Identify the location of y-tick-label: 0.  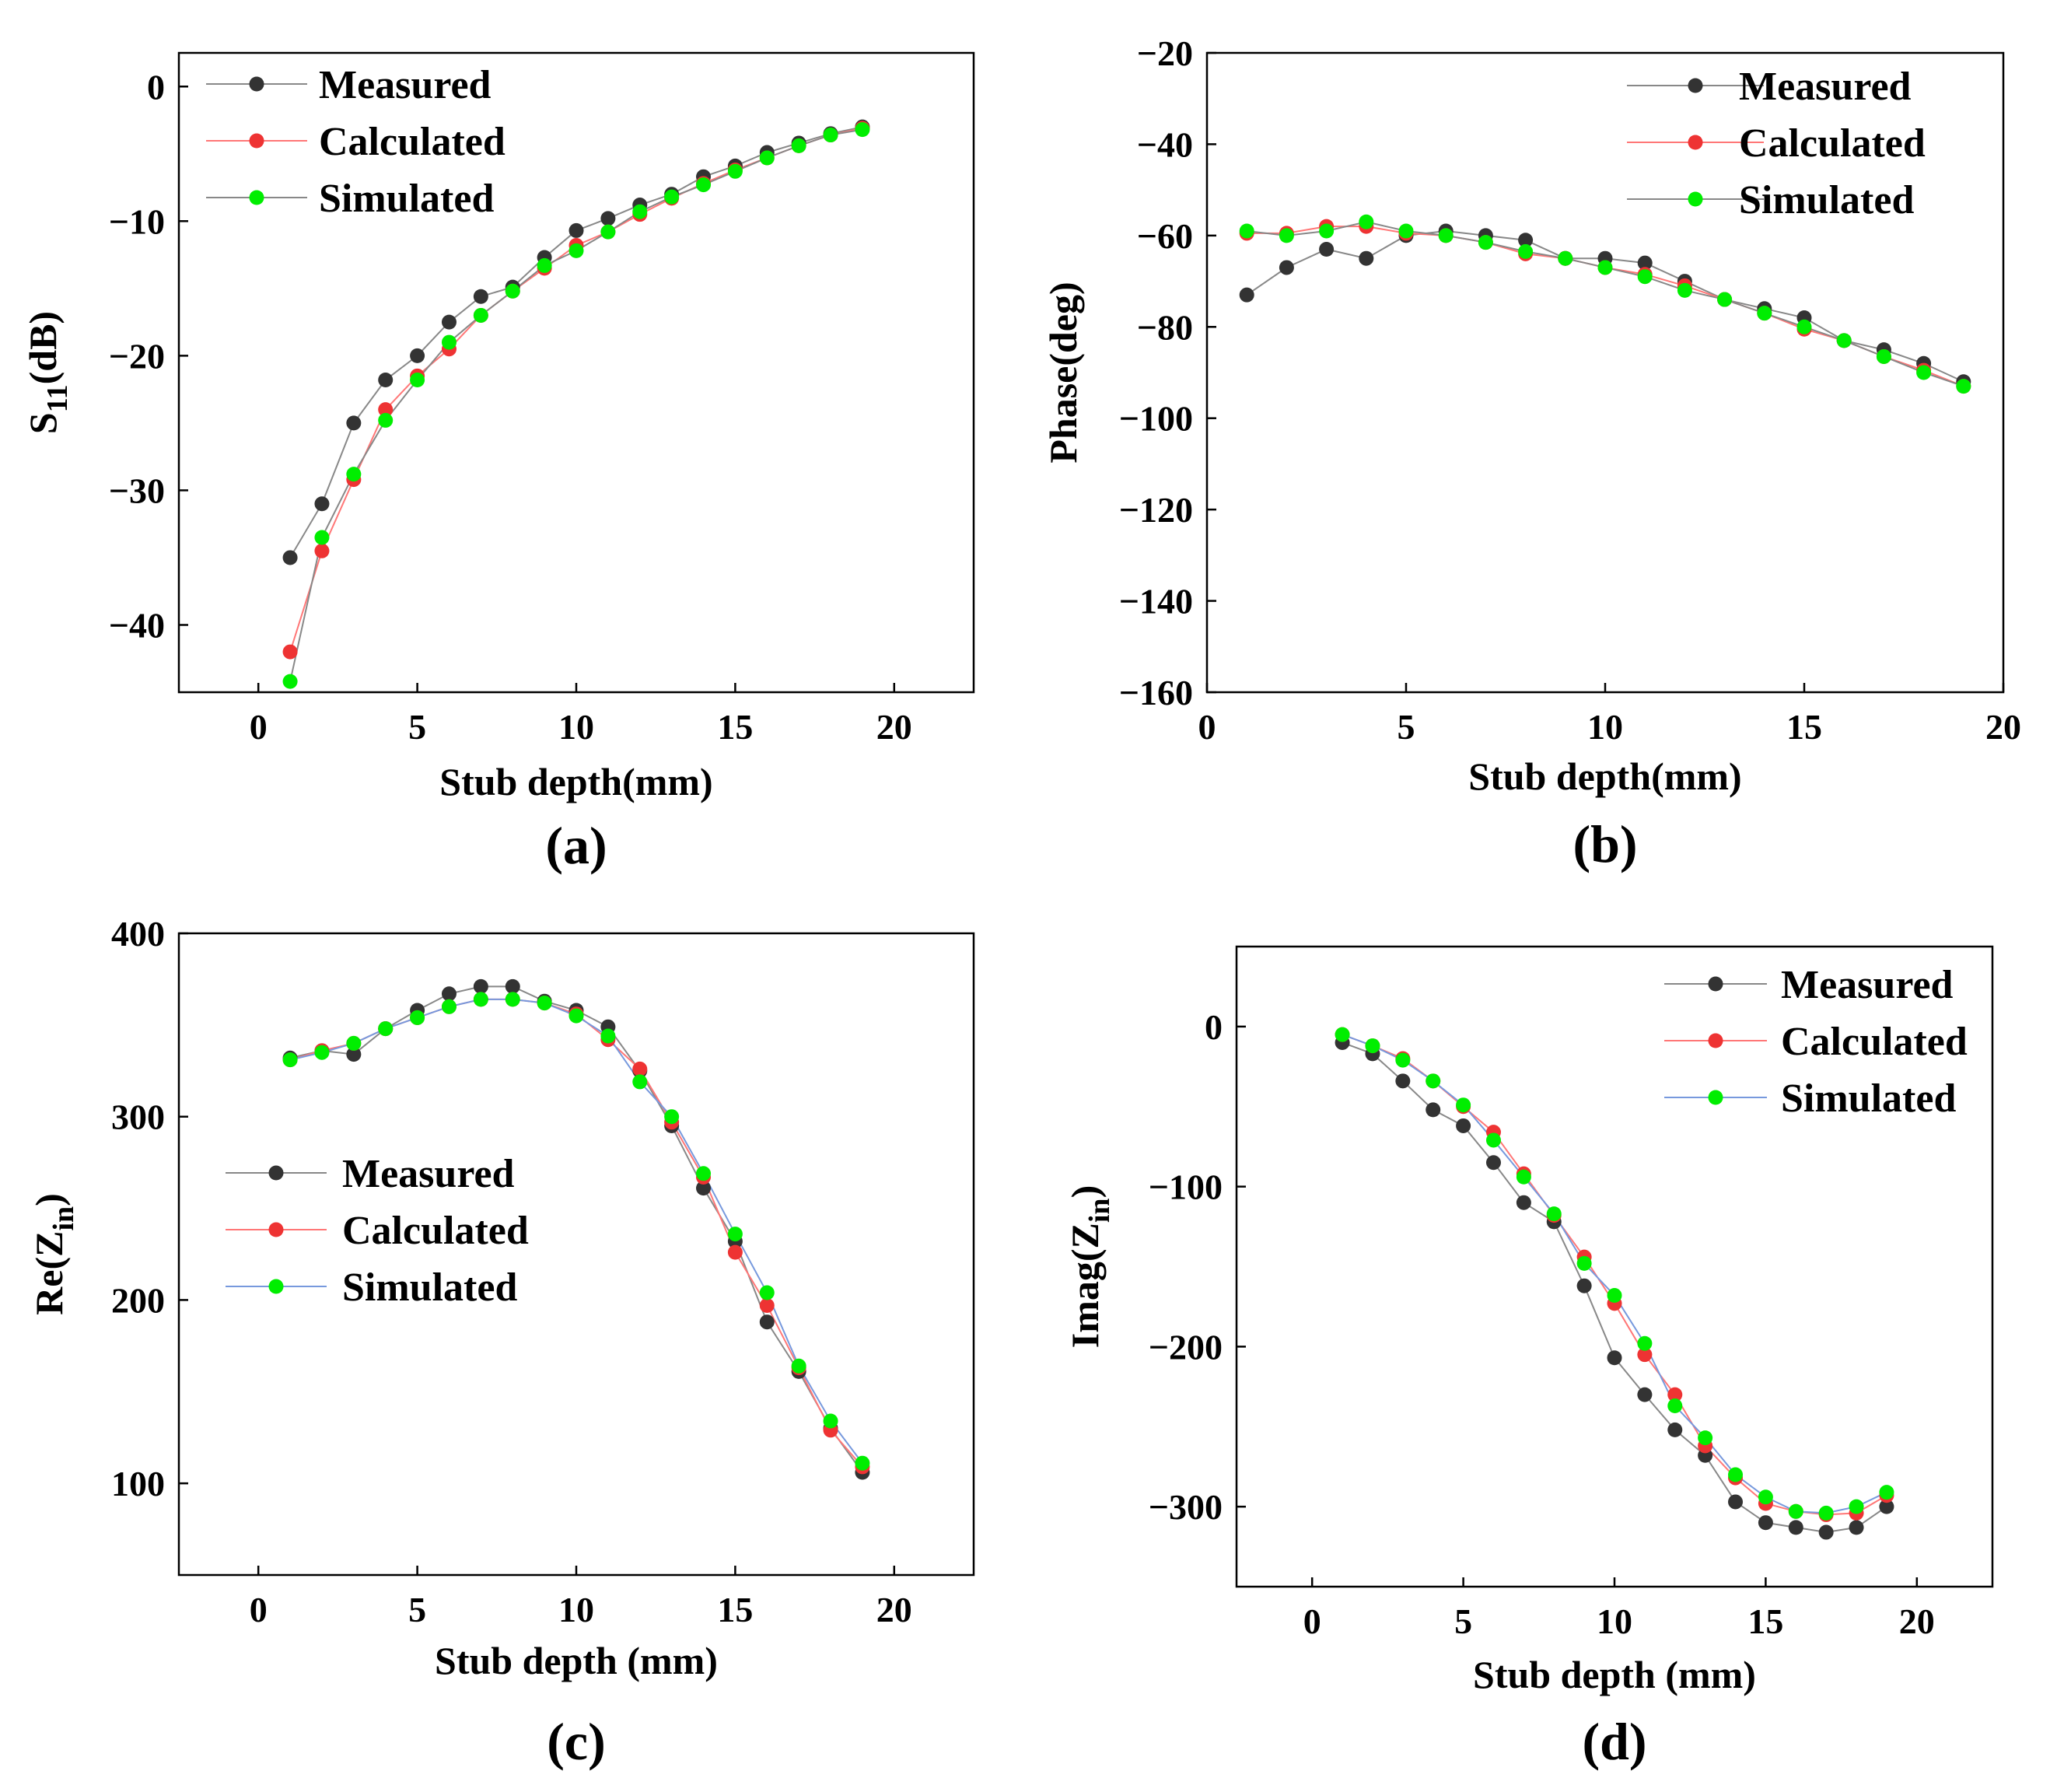
(1214, 1027).